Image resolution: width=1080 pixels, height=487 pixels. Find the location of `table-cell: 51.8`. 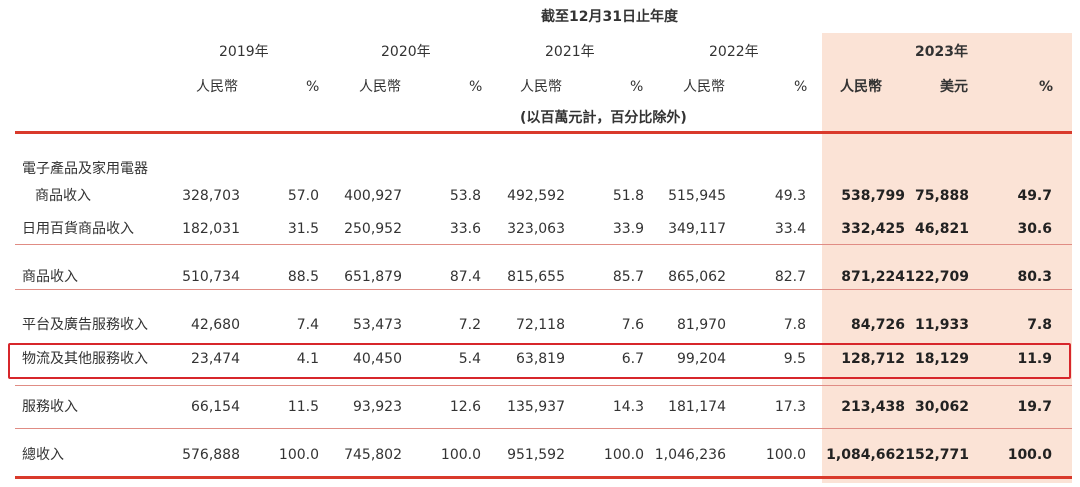

table-cell: 51.8 is located at coordinates (628, 196).